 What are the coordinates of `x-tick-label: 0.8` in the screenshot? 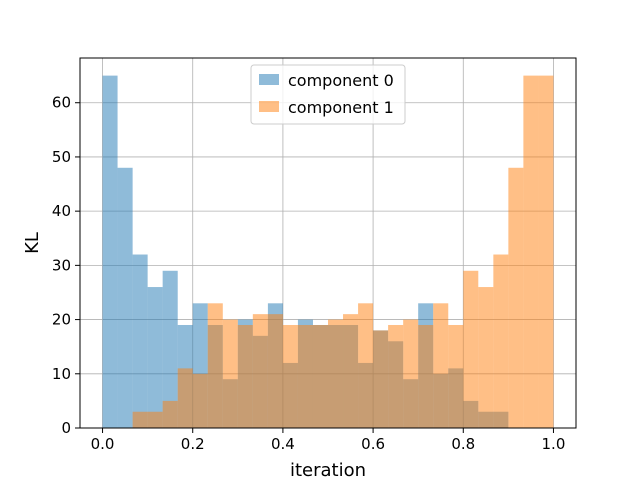 It's located at (463, 444).